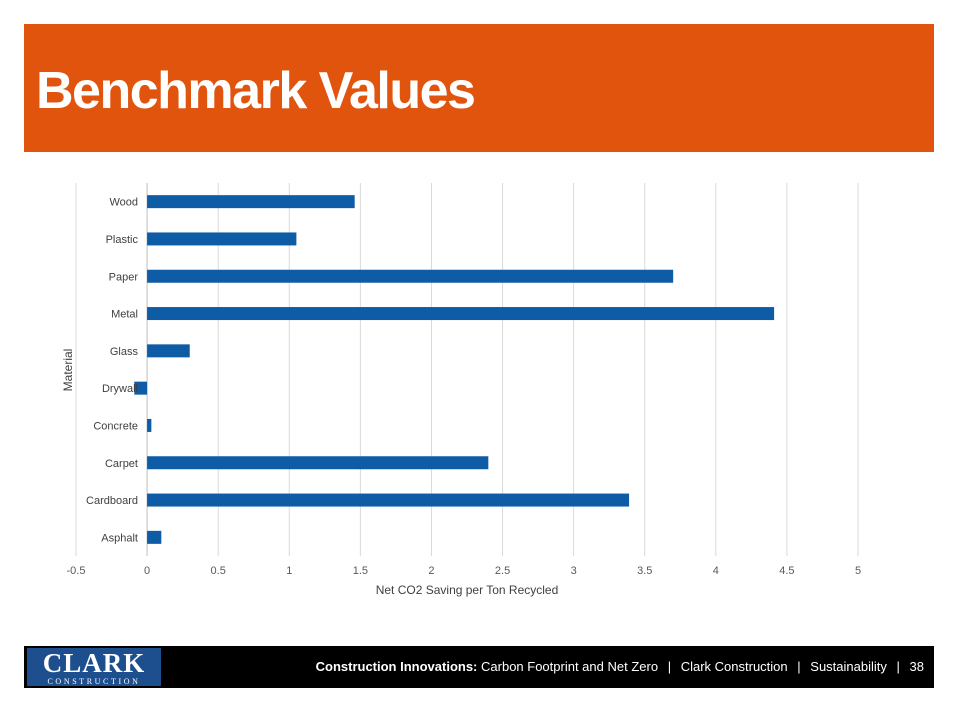 The width and height of the screenshot is (960, 720). I want to click on footer-course-title: Carbon Footprint and Net Zero, so click(570, 666).